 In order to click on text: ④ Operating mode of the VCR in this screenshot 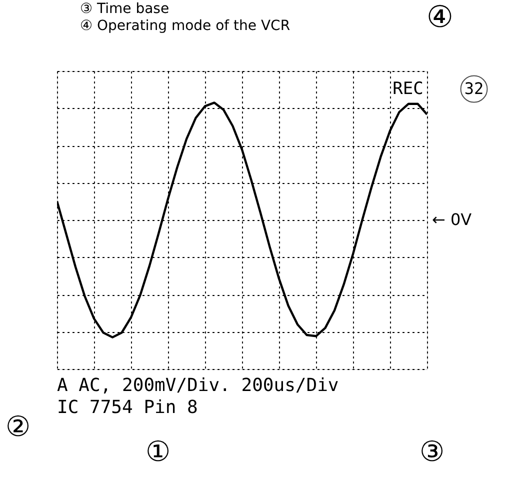, I will do `click(185, 26)`.